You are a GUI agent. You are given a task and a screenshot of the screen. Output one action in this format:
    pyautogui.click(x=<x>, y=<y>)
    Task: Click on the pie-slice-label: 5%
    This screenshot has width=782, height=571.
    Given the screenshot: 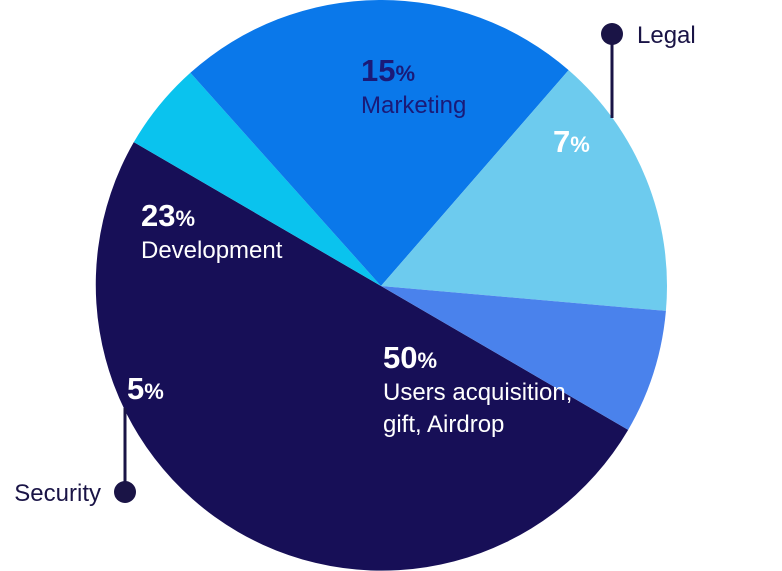 What is the action you would take?
    pyautogui.click(x=145, y=388)
    